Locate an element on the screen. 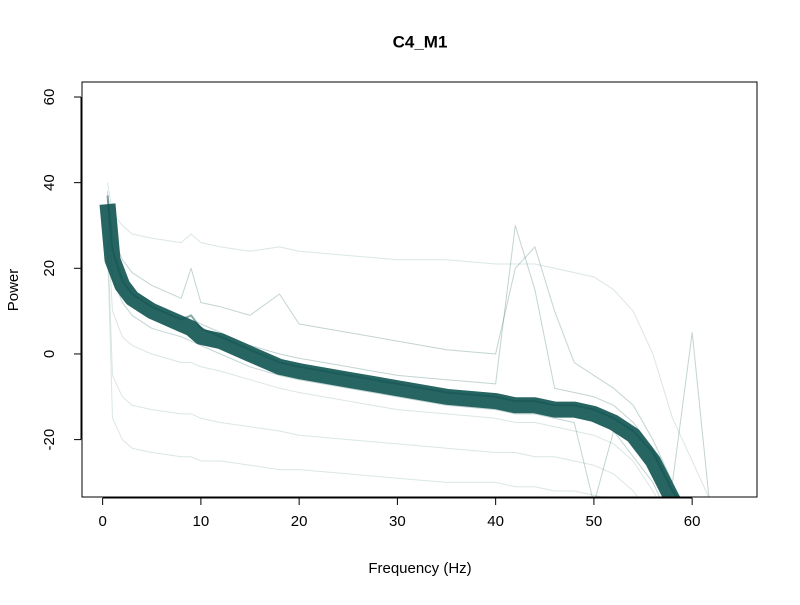  x-axis-label: Frequency (Hz) is located at coordinates (419, 568).